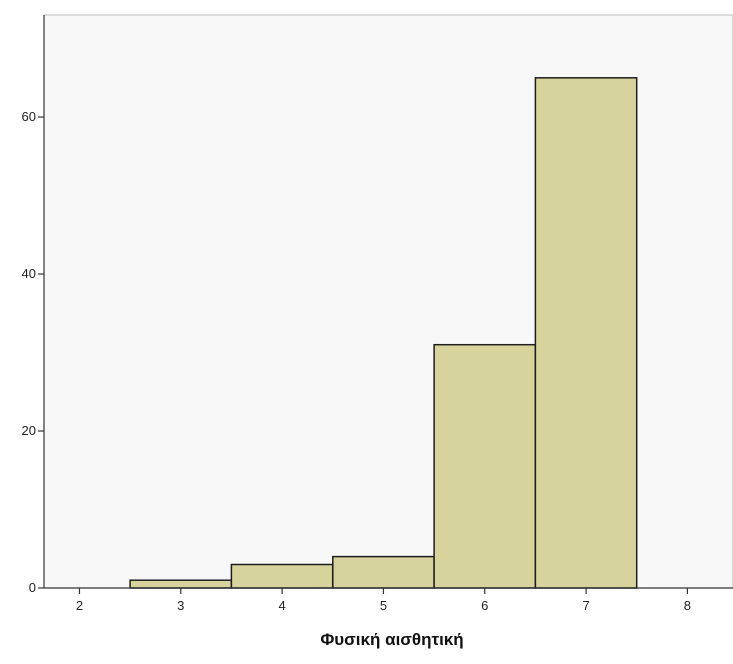 The width and height of the screenshot is (733, 664). I want to click on y-tick-label-0: 0, so click(32, 587).